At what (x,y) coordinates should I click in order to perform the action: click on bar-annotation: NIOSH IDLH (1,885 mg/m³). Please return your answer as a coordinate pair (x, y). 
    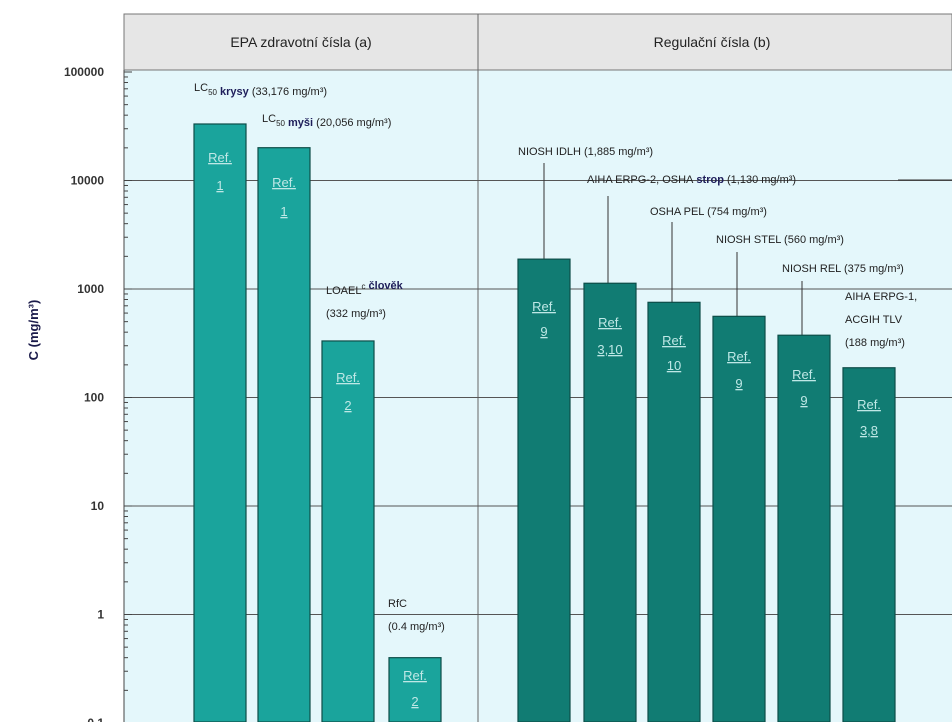
    Looking at the image, I should click on (585, 152).